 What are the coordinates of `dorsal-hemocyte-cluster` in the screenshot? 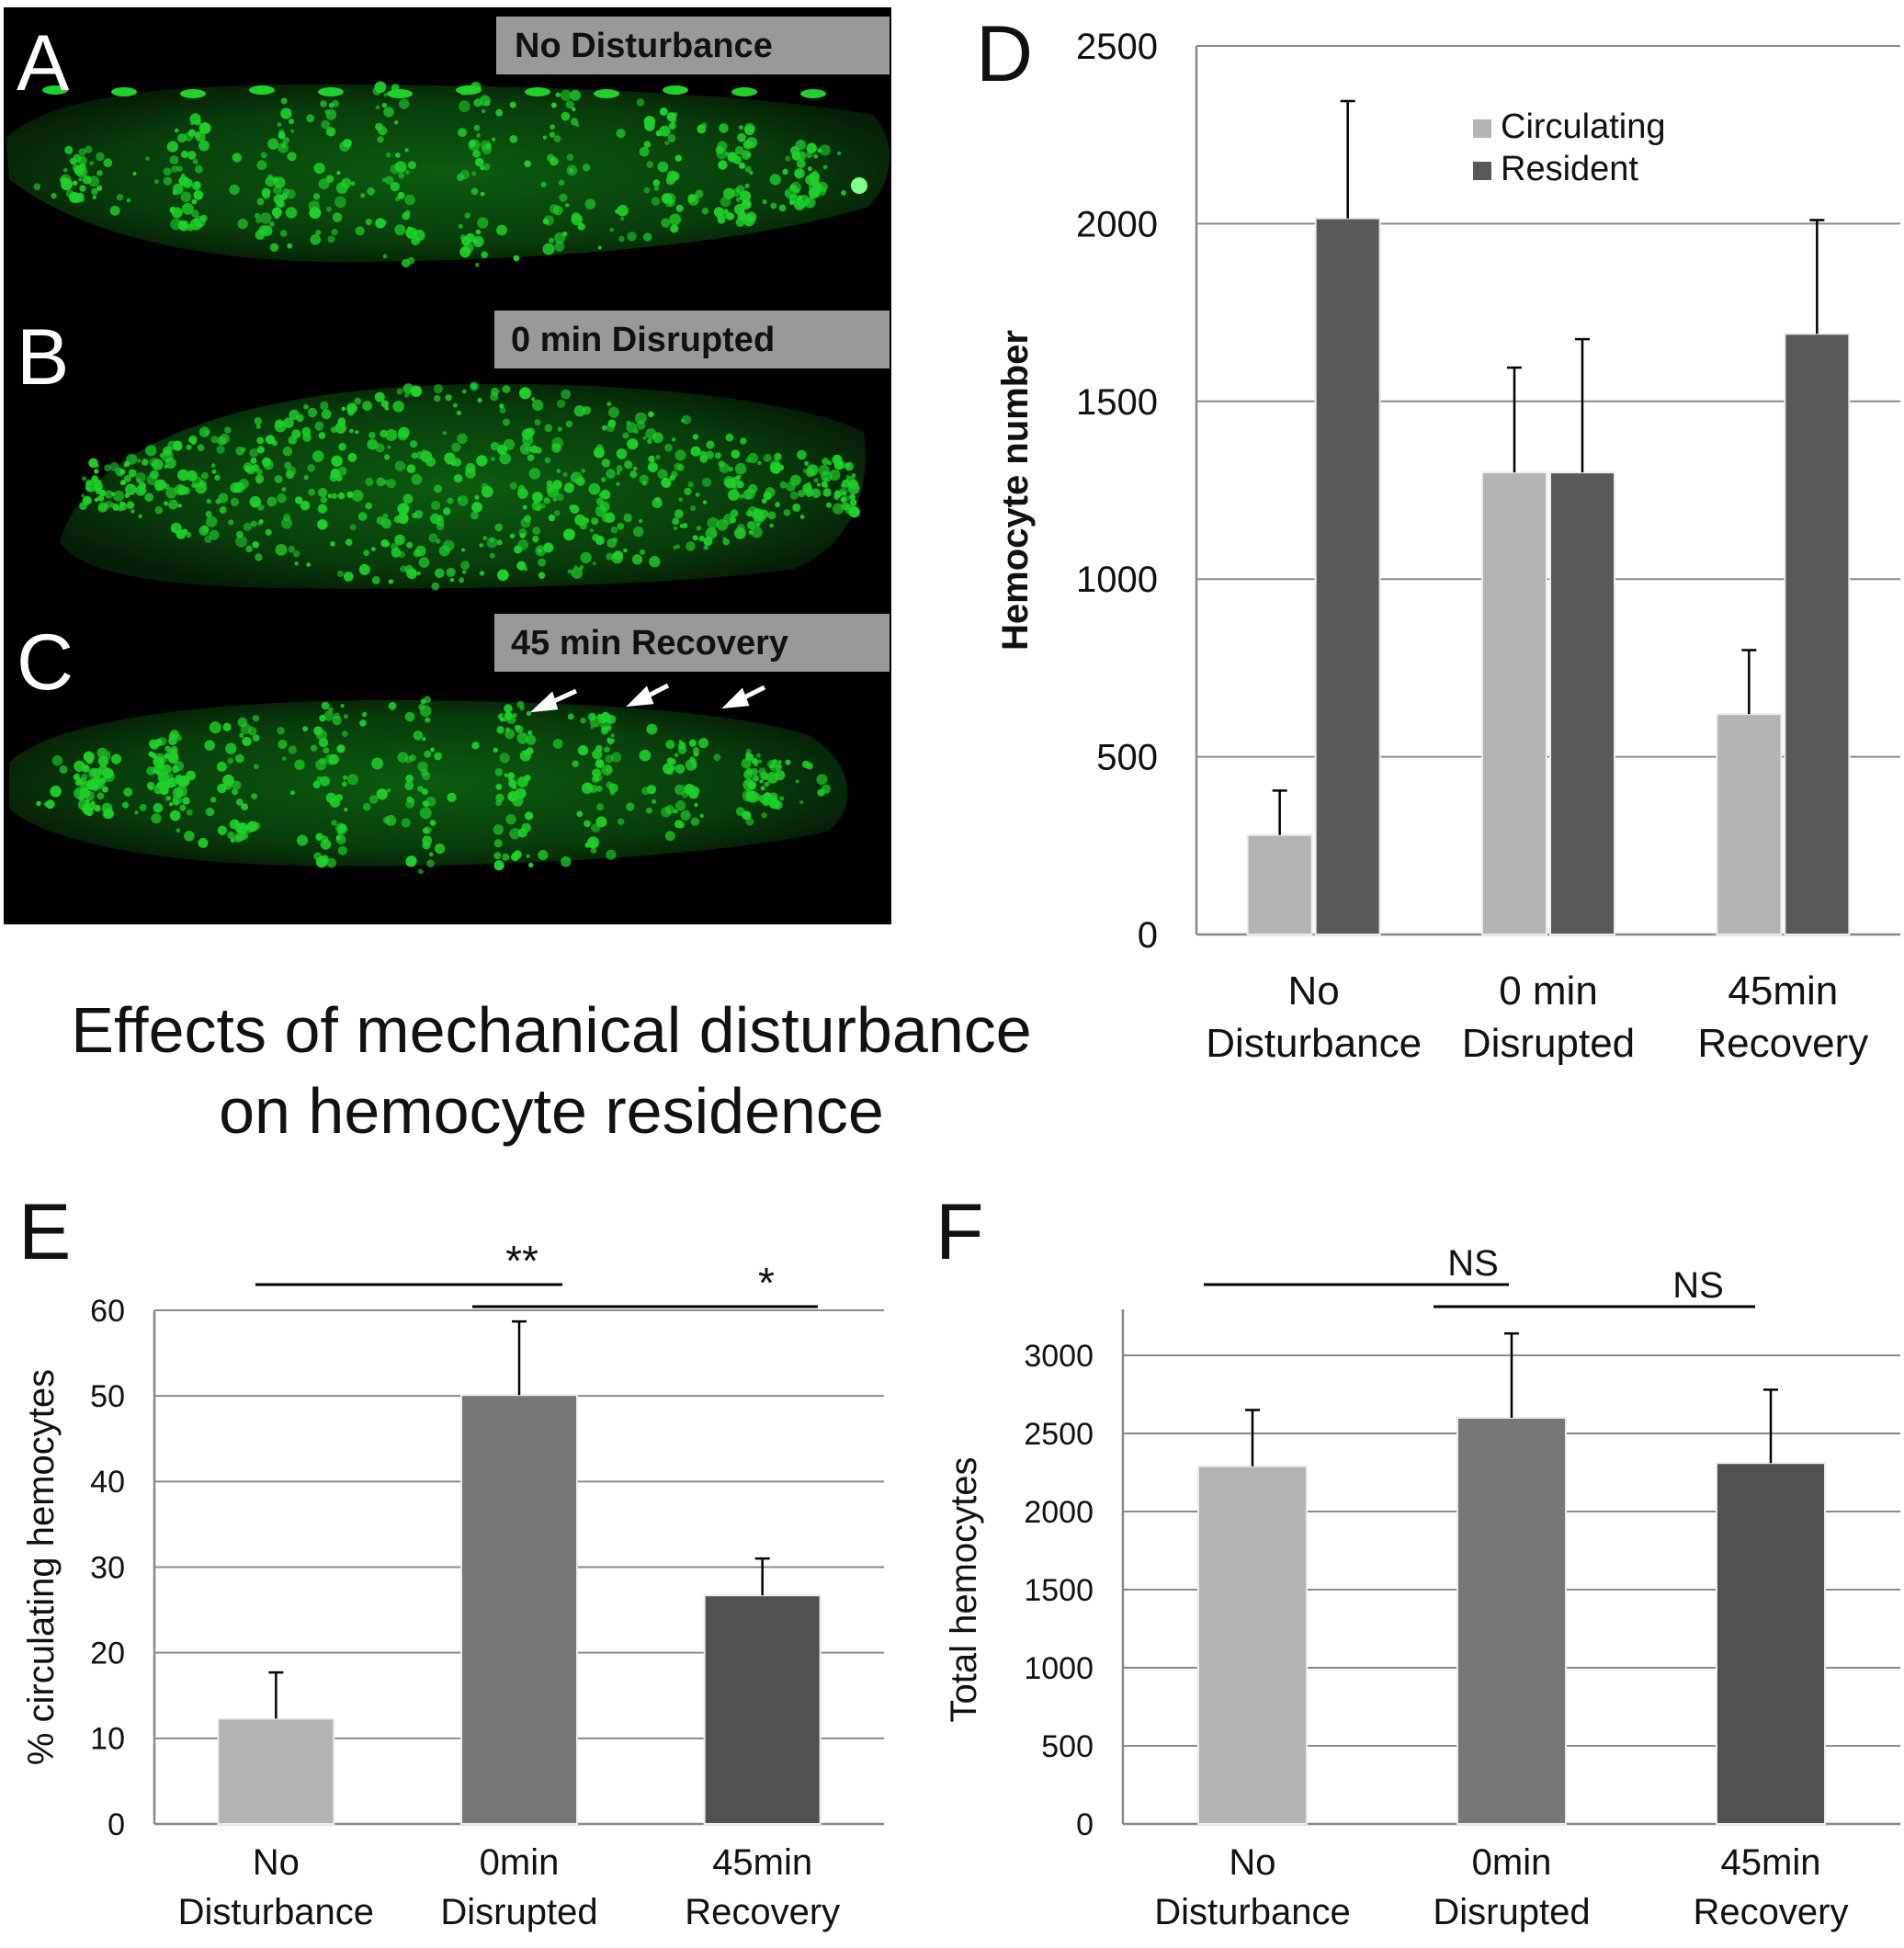 It's located at (124, 92).